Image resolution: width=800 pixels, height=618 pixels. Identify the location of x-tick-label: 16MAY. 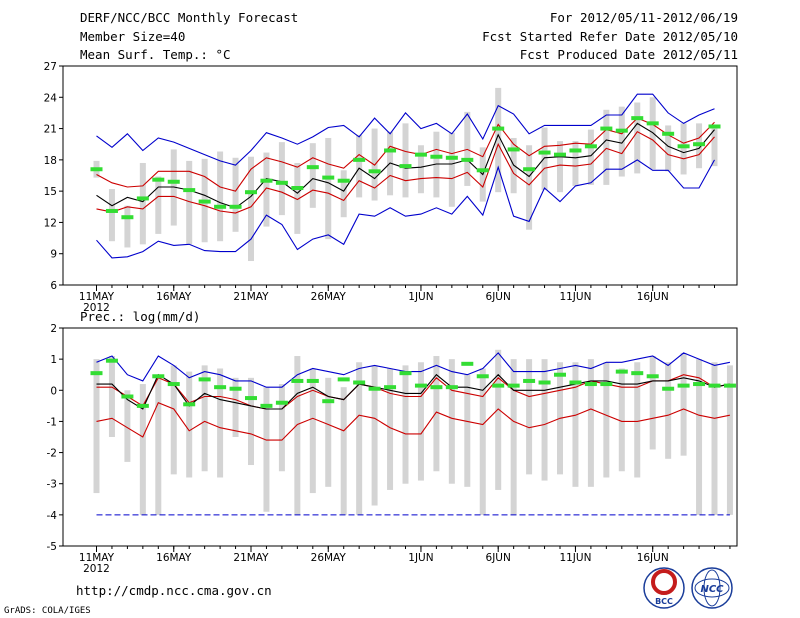
(174, 558).